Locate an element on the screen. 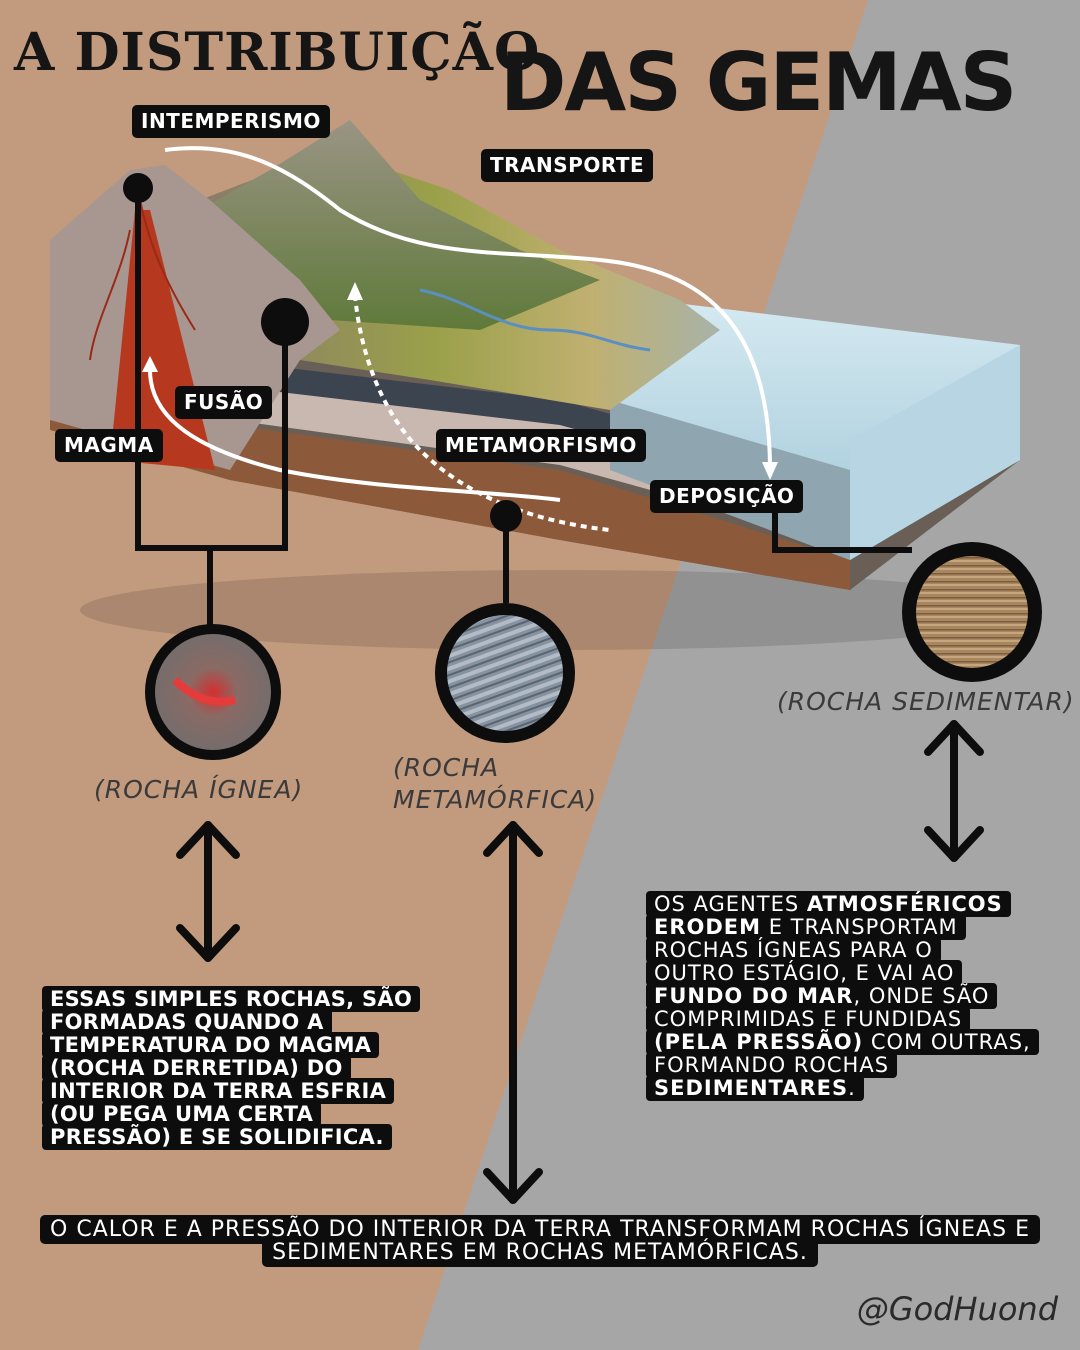 The height and width of the screenshot is (1350, 1080). label-metamorfismo: METAMORFISMO is located at coordinates (541, 445).